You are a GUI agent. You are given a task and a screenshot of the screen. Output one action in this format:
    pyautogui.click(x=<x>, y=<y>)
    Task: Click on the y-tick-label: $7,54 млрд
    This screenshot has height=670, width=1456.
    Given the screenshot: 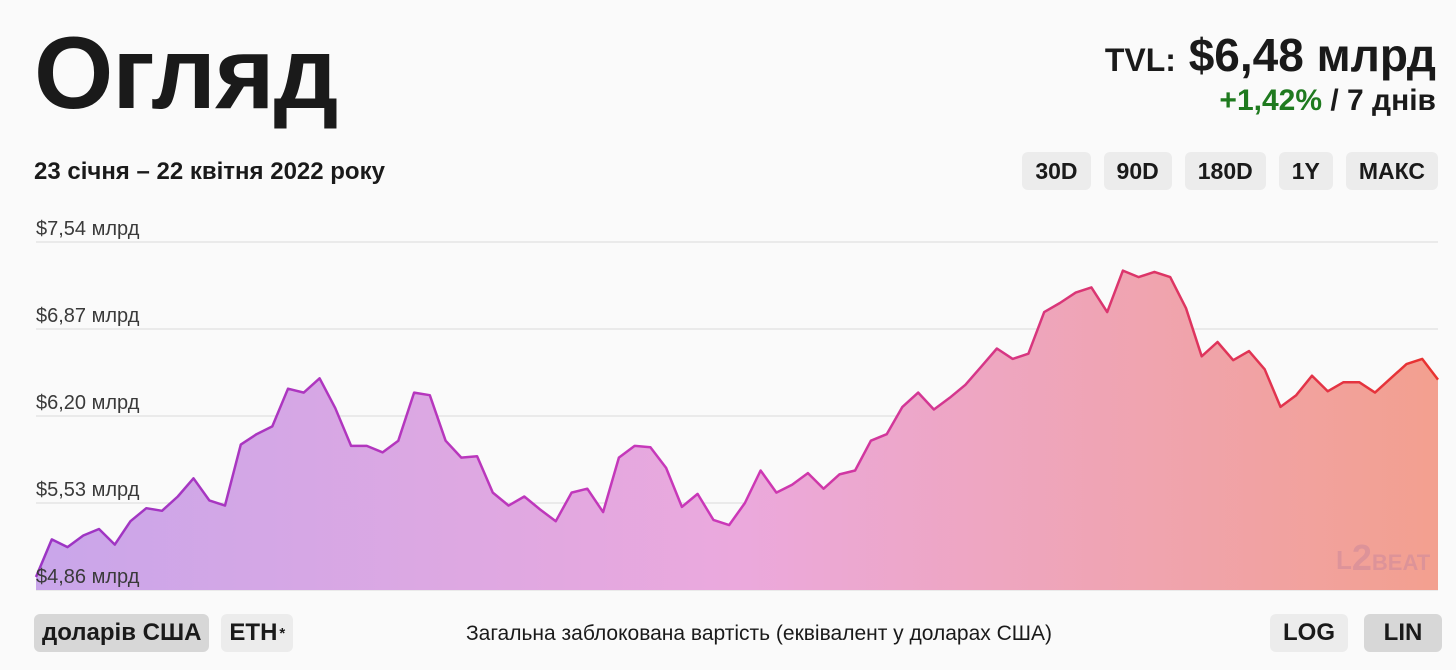 What is the action you would take?
    pyautogui.click(x=88, y=229)
    